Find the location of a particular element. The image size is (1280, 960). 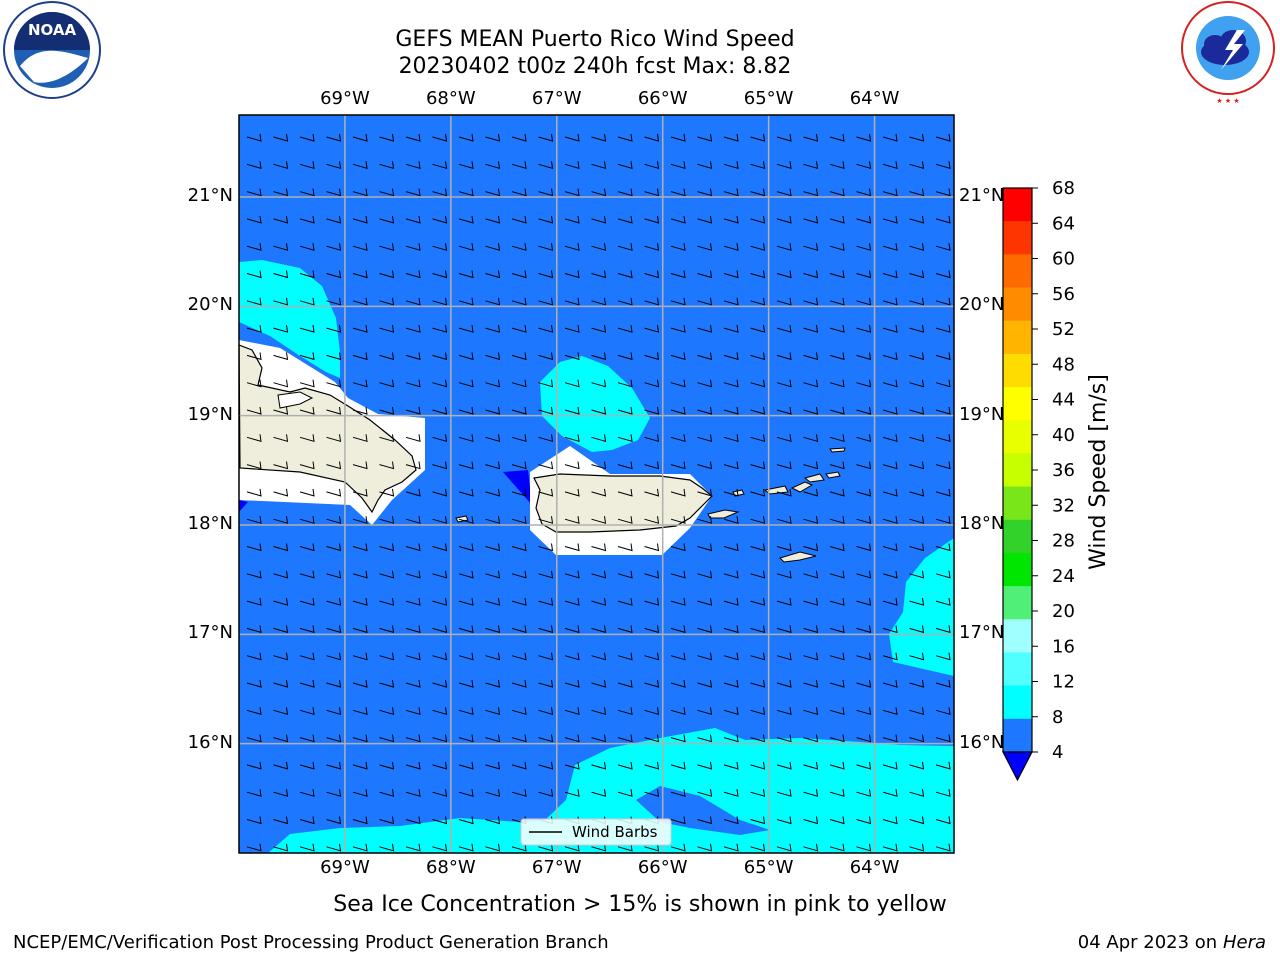

lon-label-top: 65°W is located at coordinates (768, 98).